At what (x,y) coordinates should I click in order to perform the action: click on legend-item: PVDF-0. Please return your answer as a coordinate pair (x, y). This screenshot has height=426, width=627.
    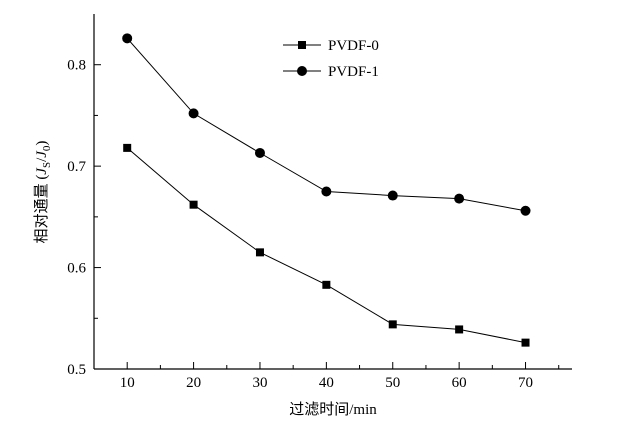
    Looking at the image, I should click on (331, 46).